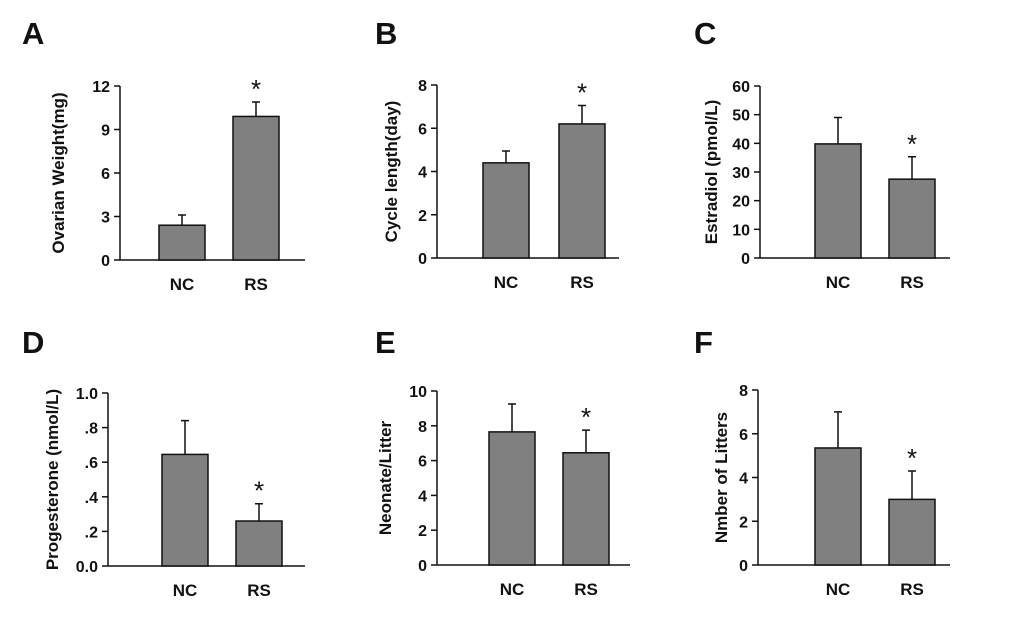  Describe the element at coordinates (745, 259) in the screenshot. I see `y-tick-label-c: 0` at that location.